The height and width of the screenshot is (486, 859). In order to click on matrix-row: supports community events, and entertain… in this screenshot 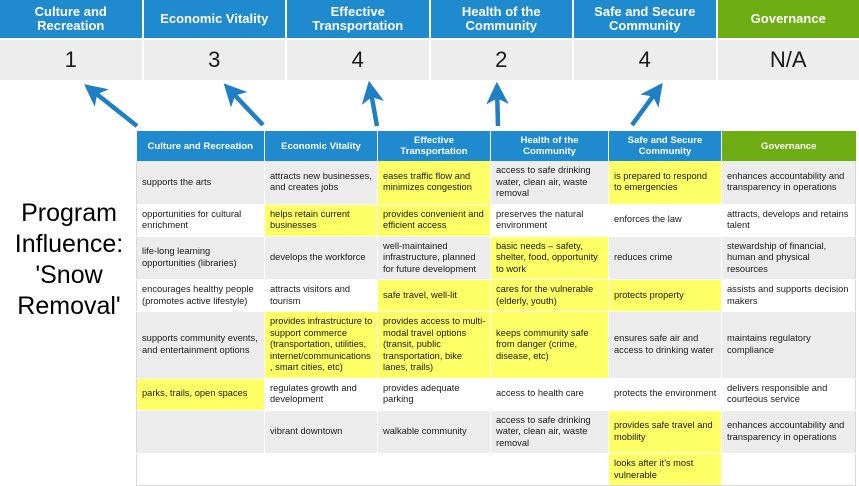, I will do `click(496, 345)`.